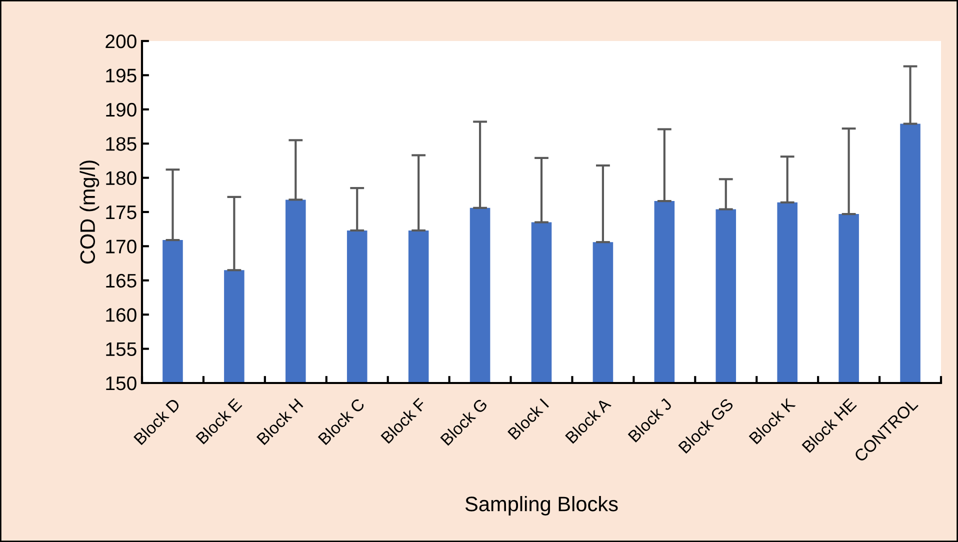  What do you see at coordinates (121, 315) in the screenshot?
I see `y-tick-label: 160` at bounding box center [121, 315].